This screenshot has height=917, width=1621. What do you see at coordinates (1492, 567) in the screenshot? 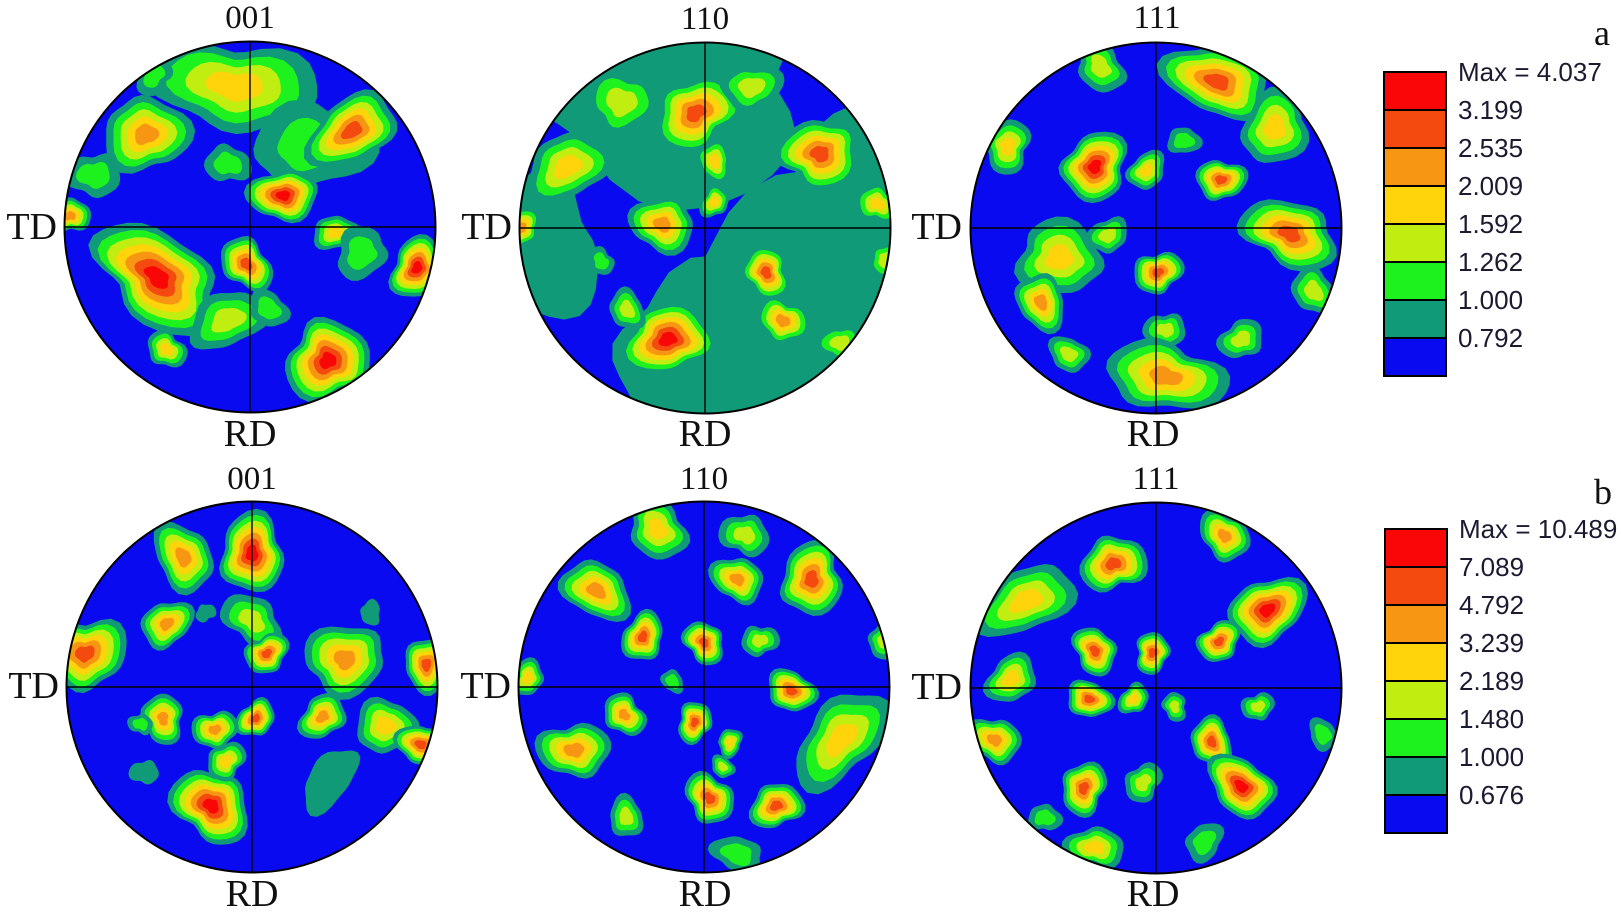
I see `legend-level-label: 7.089` at bounding box center [1492, 567].